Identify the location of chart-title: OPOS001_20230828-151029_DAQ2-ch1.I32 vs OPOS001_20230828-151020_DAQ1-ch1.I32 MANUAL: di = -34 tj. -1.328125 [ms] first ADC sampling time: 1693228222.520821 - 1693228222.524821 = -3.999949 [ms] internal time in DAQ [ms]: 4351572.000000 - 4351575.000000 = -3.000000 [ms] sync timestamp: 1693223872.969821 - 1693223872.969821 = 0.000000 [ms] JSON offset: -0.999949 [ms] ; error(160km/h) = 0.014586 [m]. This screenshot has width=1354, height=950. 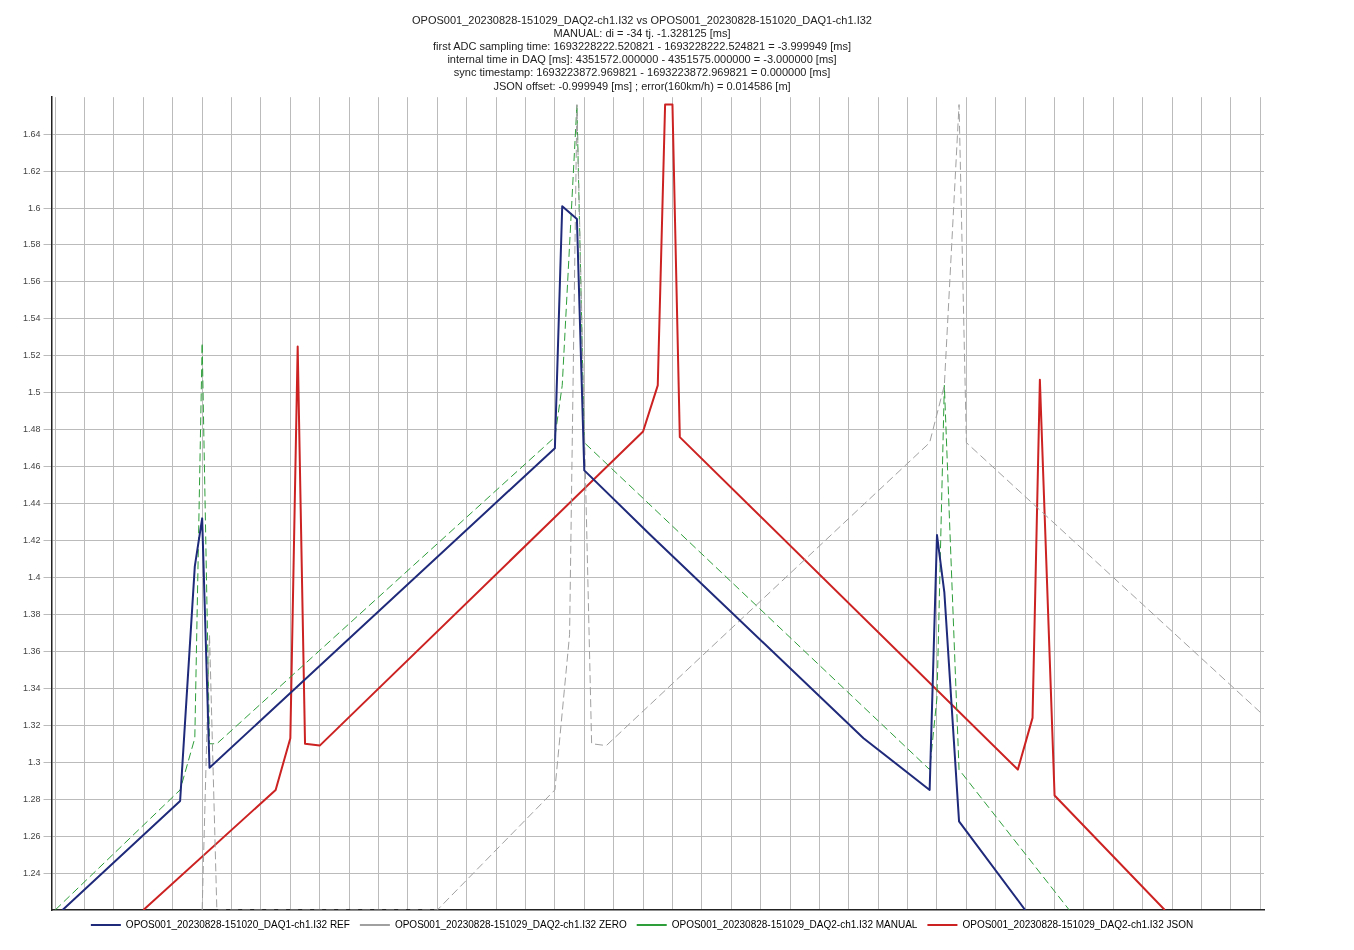
(642, 52).